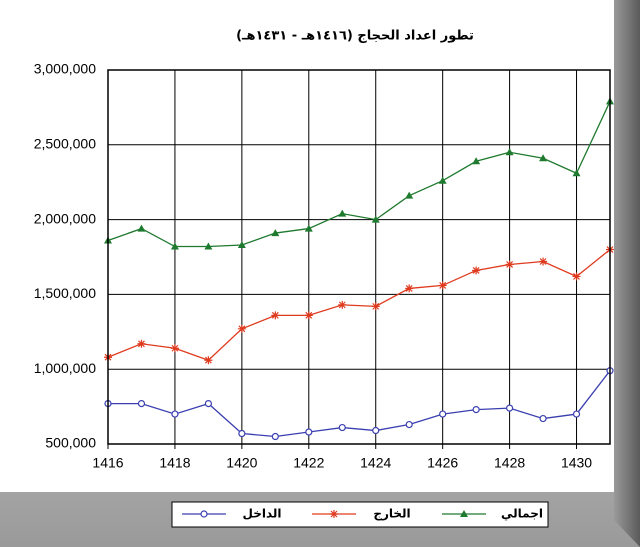  What do you see at coordinates (375, 463) in the screenshot?
I see `x-tick-label: 1424` at bounding box center [375, 463].